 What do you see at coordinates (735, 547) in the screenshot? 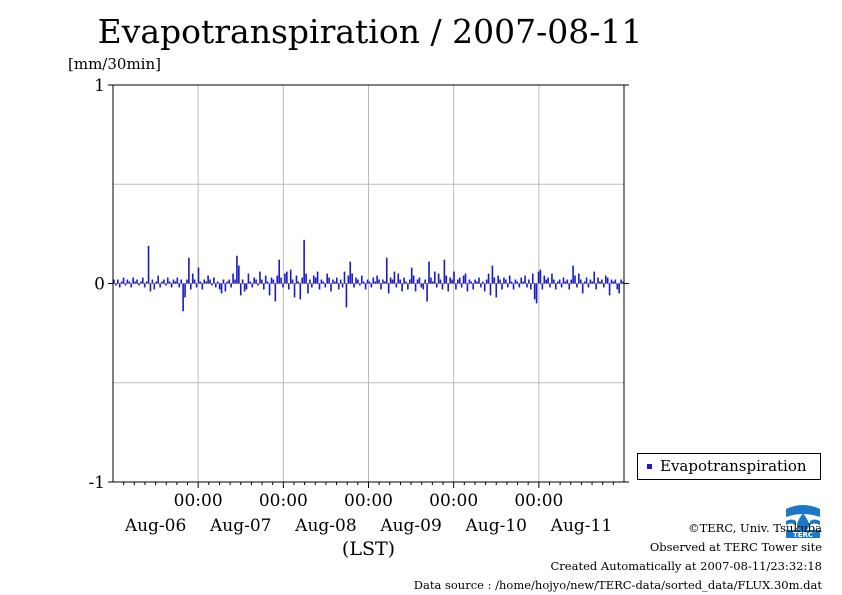
I see `credit-site: Observed at TERC Tower site` at bounding box center [735, 547].